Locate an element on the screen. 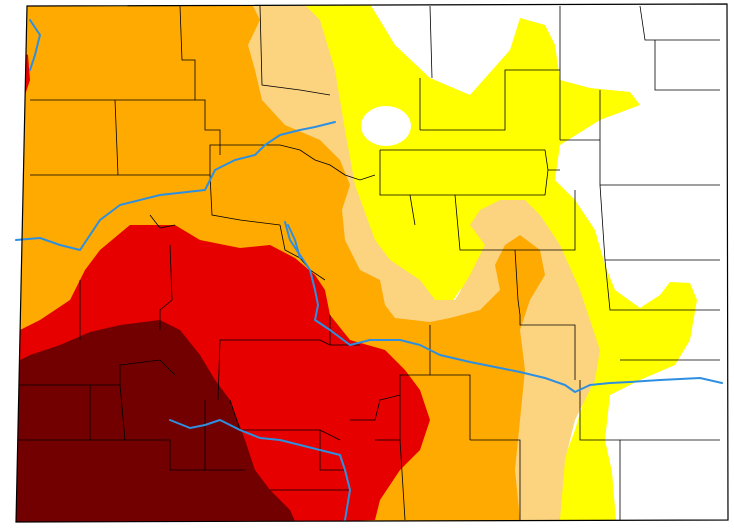 This screenshot has height=532, width=734. river-south is located at coordinates (260, 470).